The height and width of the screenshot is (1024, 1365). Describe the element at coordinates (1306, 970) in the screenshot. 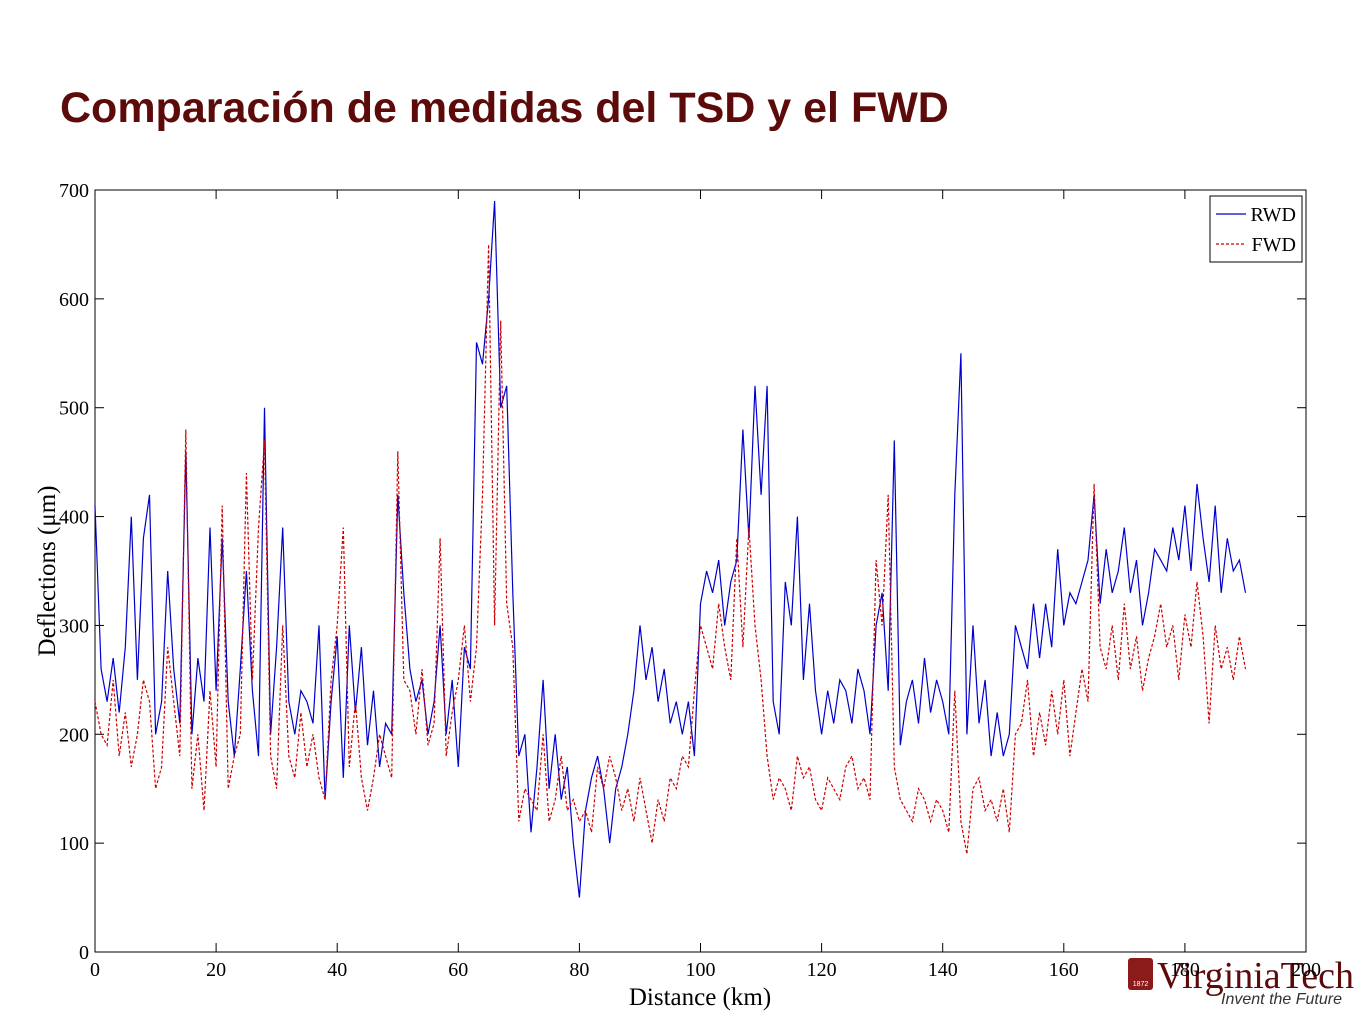

I see `x-tick-label: 200` at that location.